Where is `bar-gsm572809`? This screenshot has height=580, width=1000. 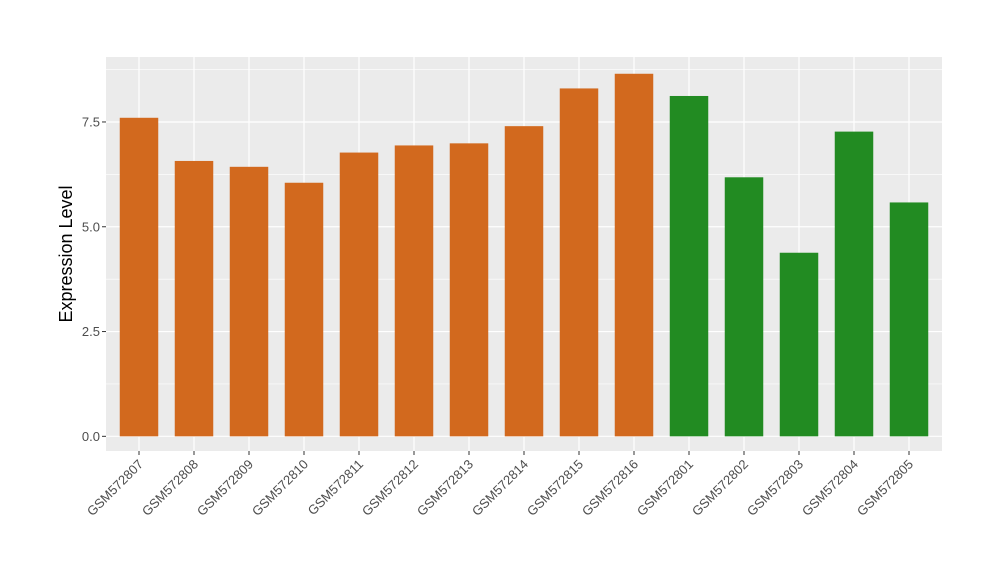 bar-gsm572809 is located at coordinates (249, 301).